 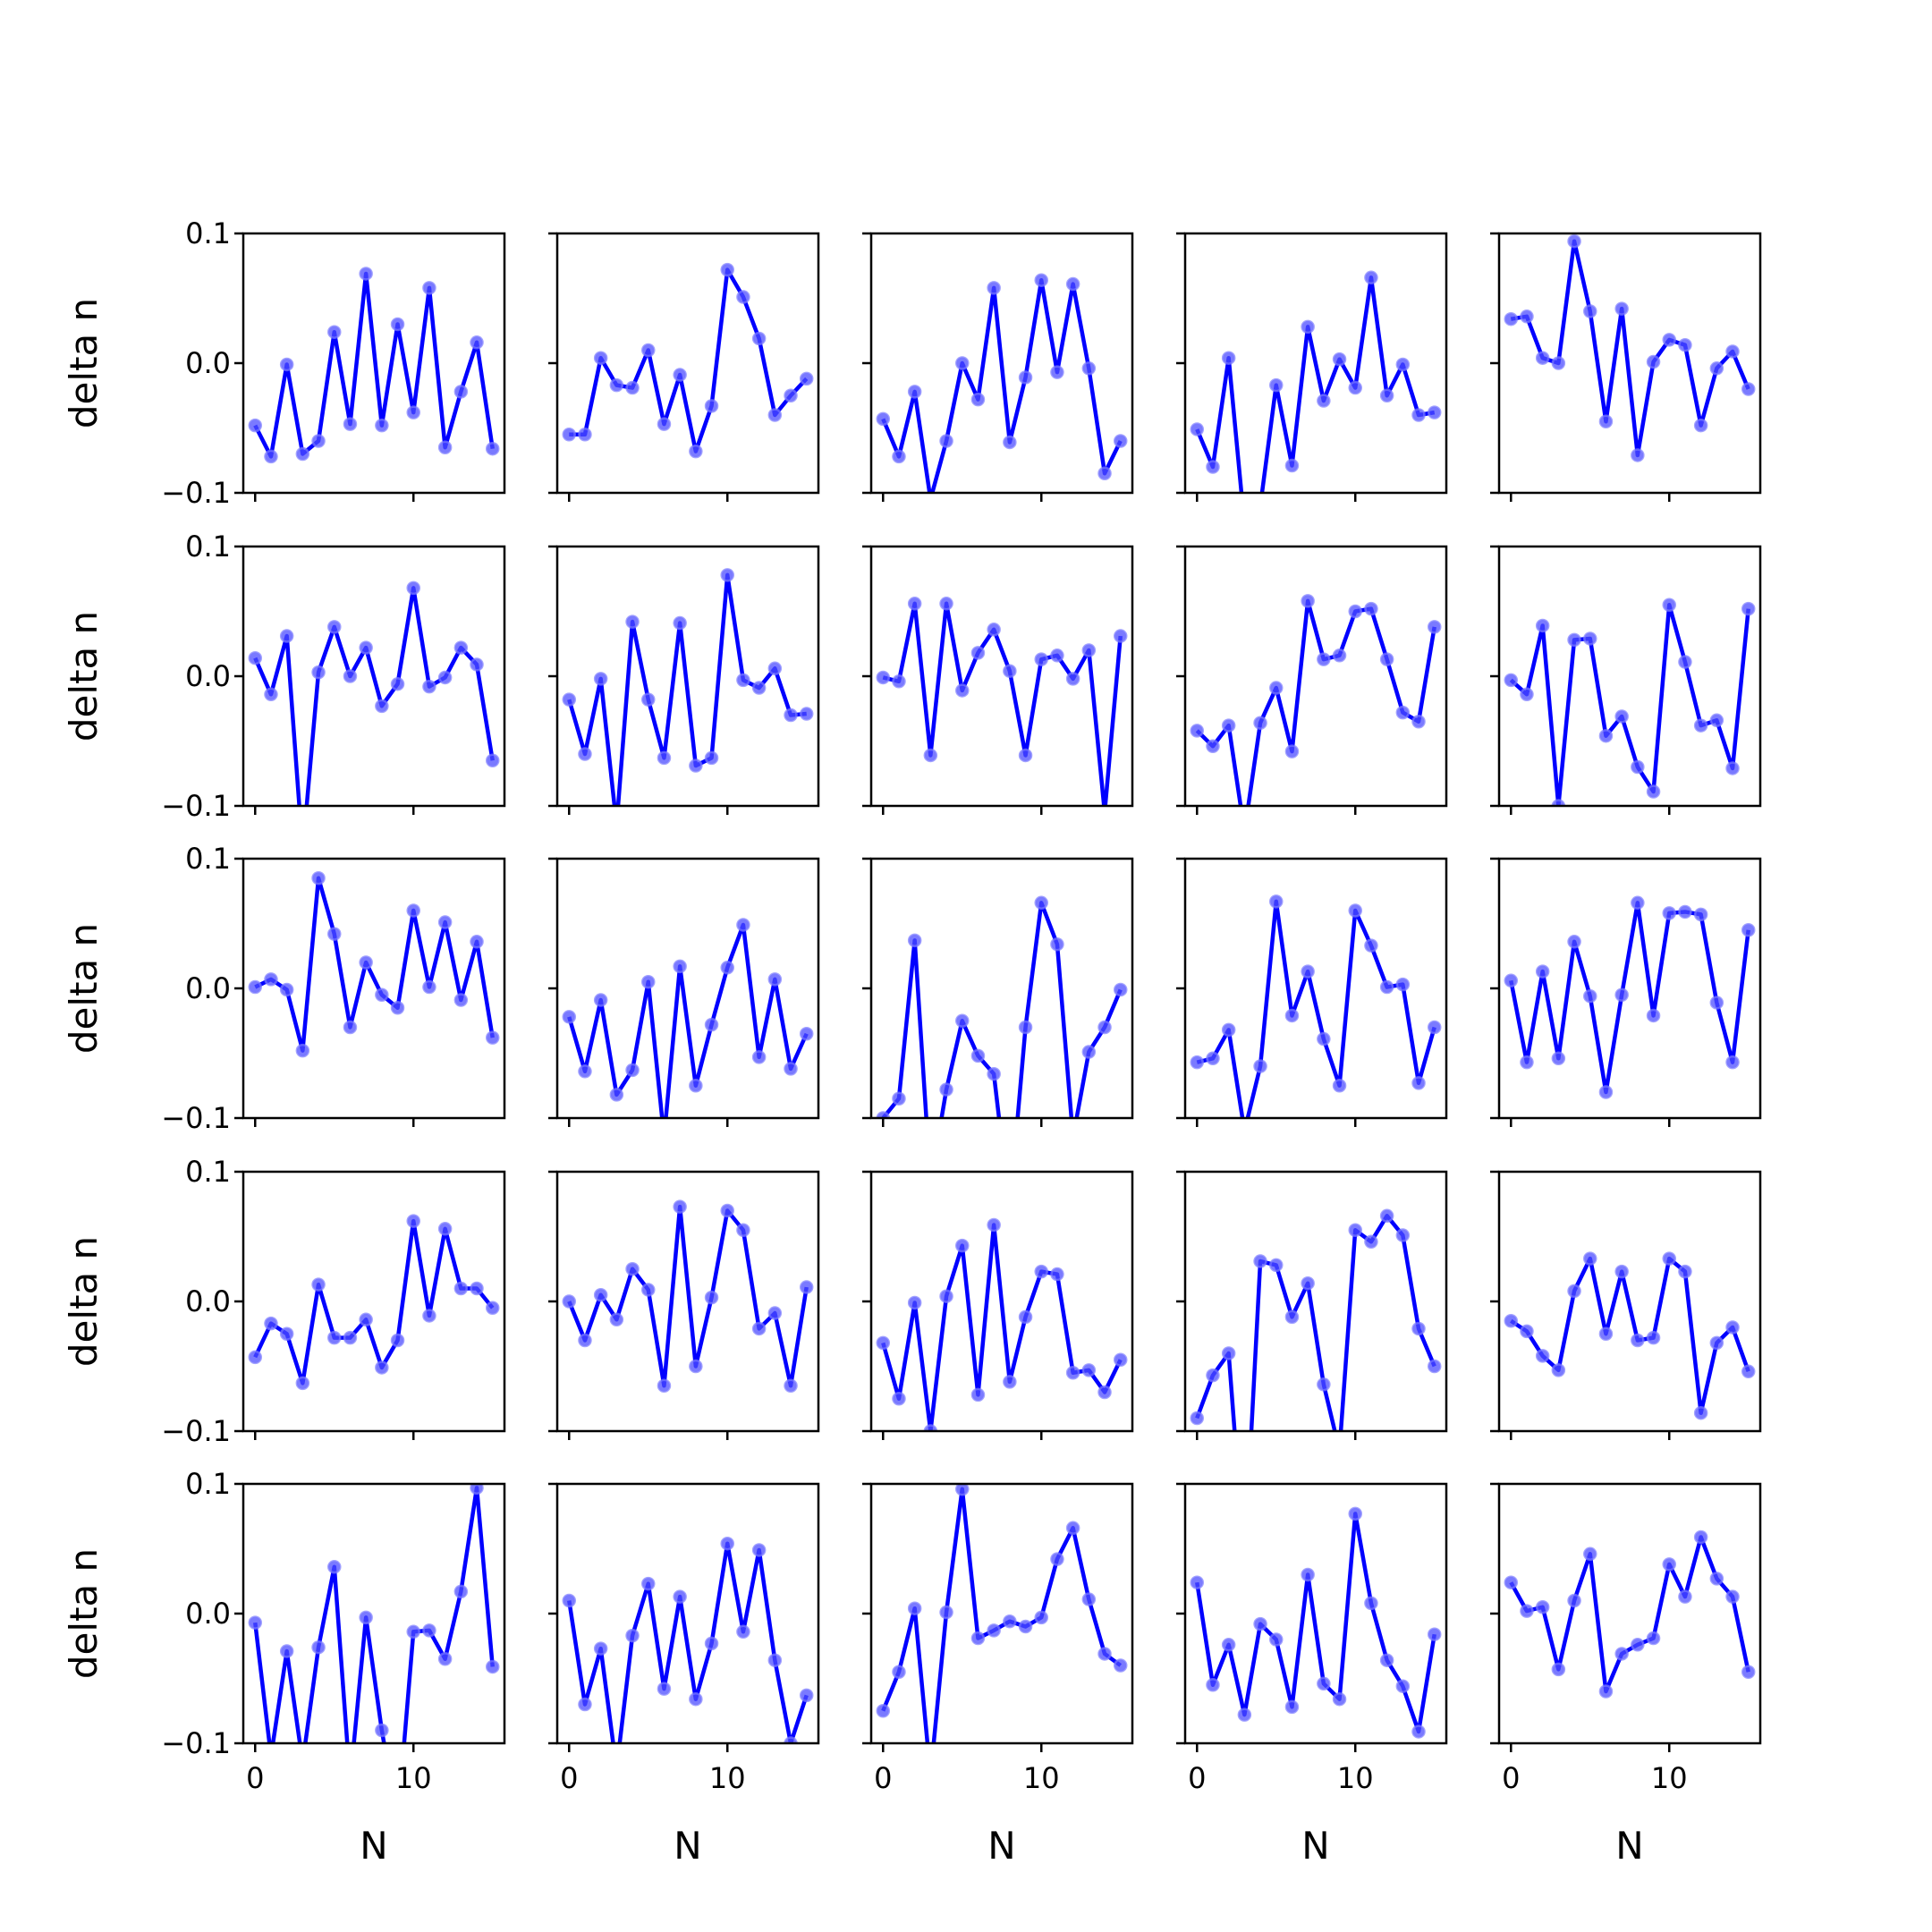 I want to click on subplot-r1-c4, so click(x=1626, y=680).